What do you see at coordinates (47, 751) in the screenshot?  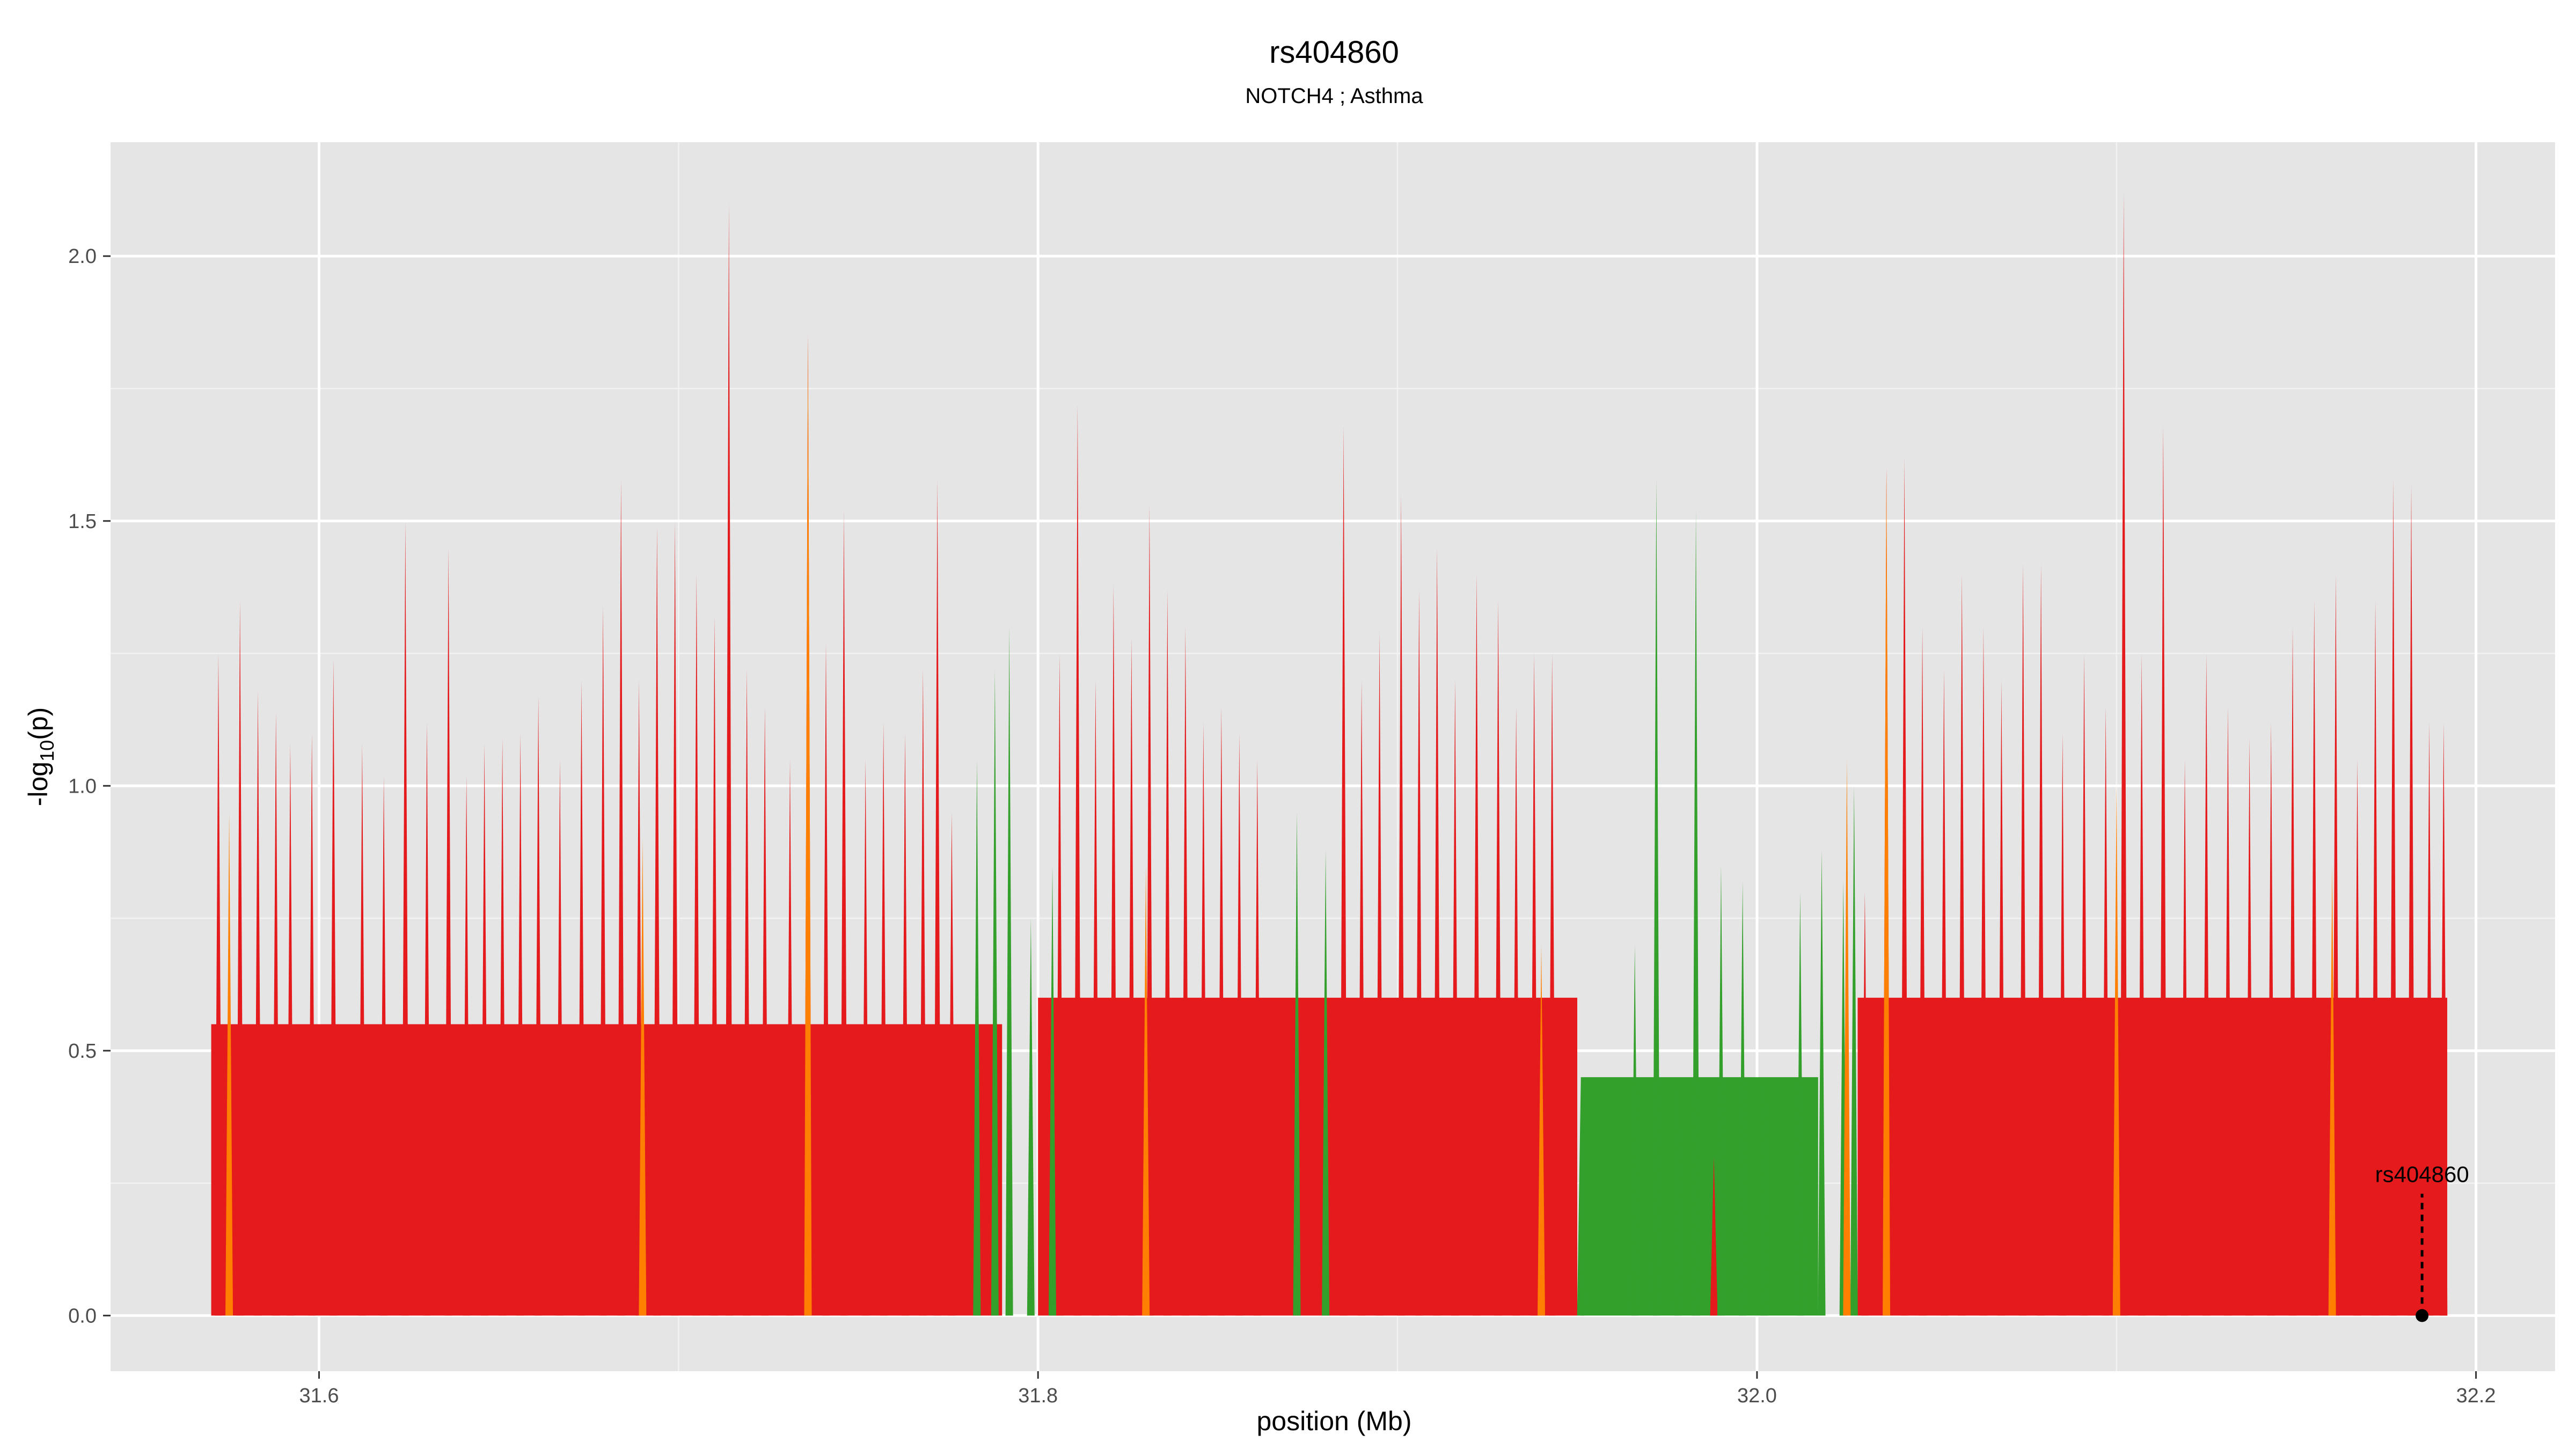 I see `y-axis-title-subscript: 10` at bounding box center [47, 751].